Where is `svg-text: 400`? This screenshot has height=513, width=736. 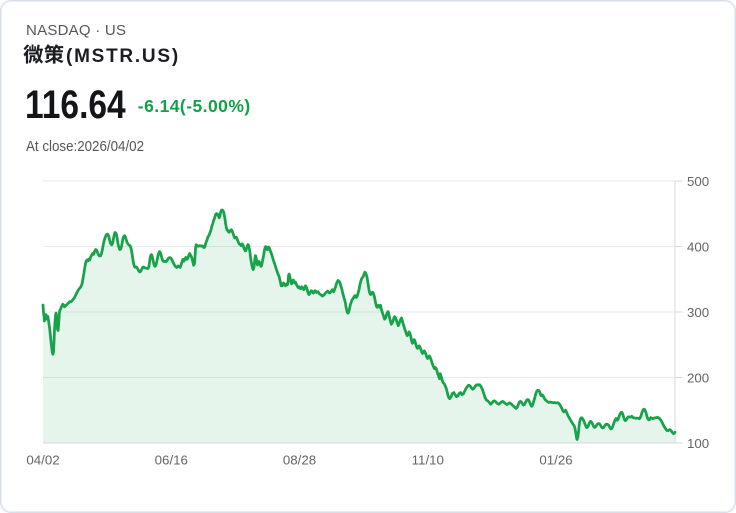 svg-text: 400 is located at coordinates (698, 247).